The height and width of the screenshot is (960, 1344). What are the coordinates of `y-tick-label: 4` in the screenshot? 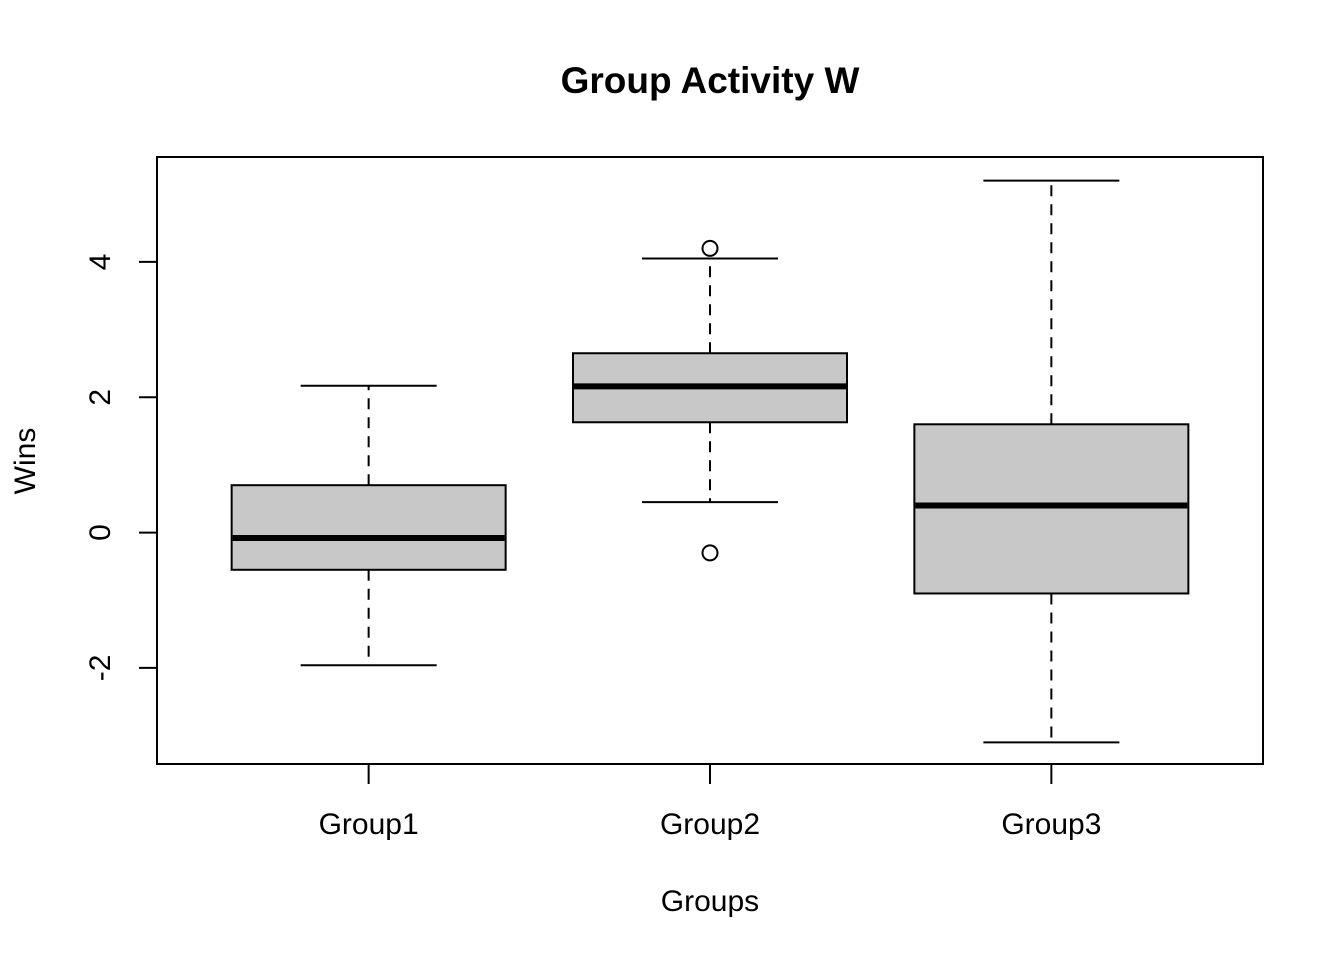 It's located at (100, 262).